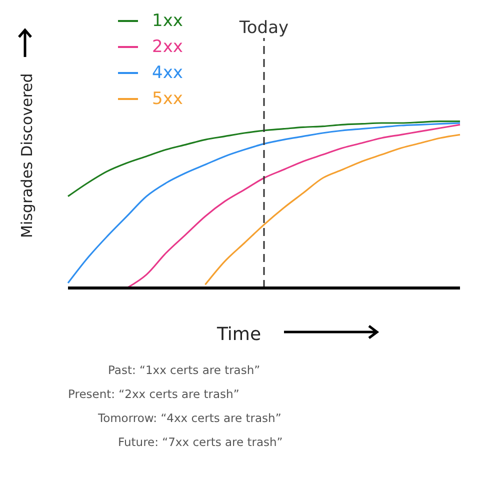  Describe the element at coordinates (264, 28) in the screenshot. I see `text: Today` at that location.